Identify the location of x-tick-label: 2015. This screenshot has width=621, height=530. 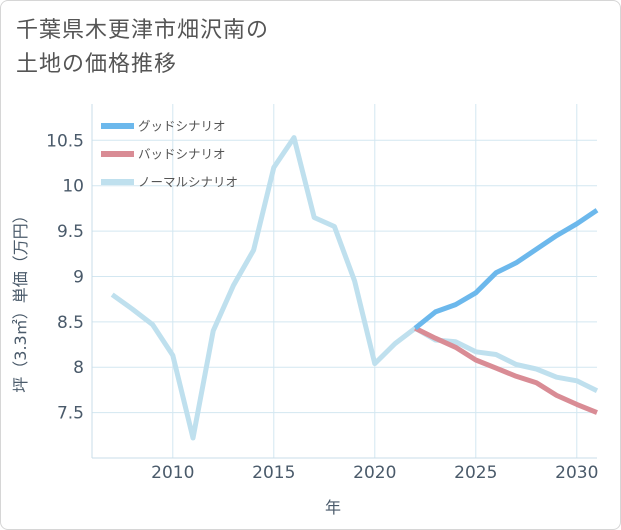
(273, 473).